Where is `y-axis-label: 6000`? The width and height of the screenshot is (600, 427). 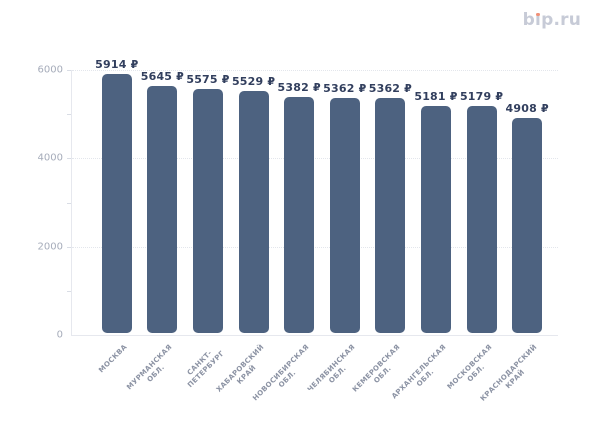 y-axis-label: 6000 is located at coordinates (50, 70).